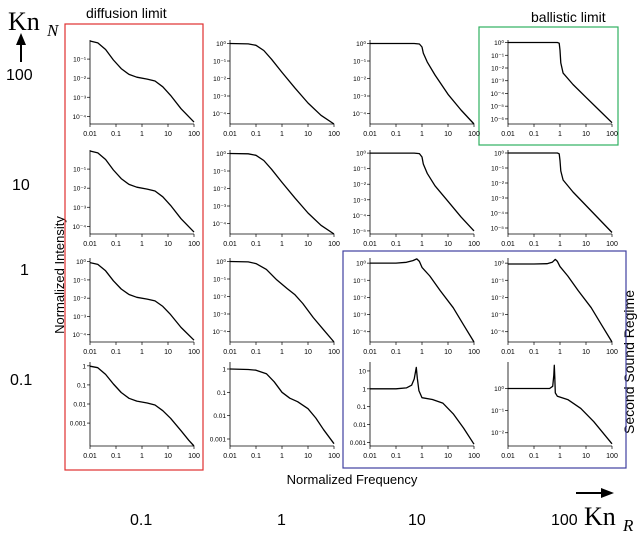  I want to click on panel-r0-c0: 0.01 0.1 1 10 100 10⁻¹ 10⁻² 10⁻³ 10⁻⁴, so click(136, 89).